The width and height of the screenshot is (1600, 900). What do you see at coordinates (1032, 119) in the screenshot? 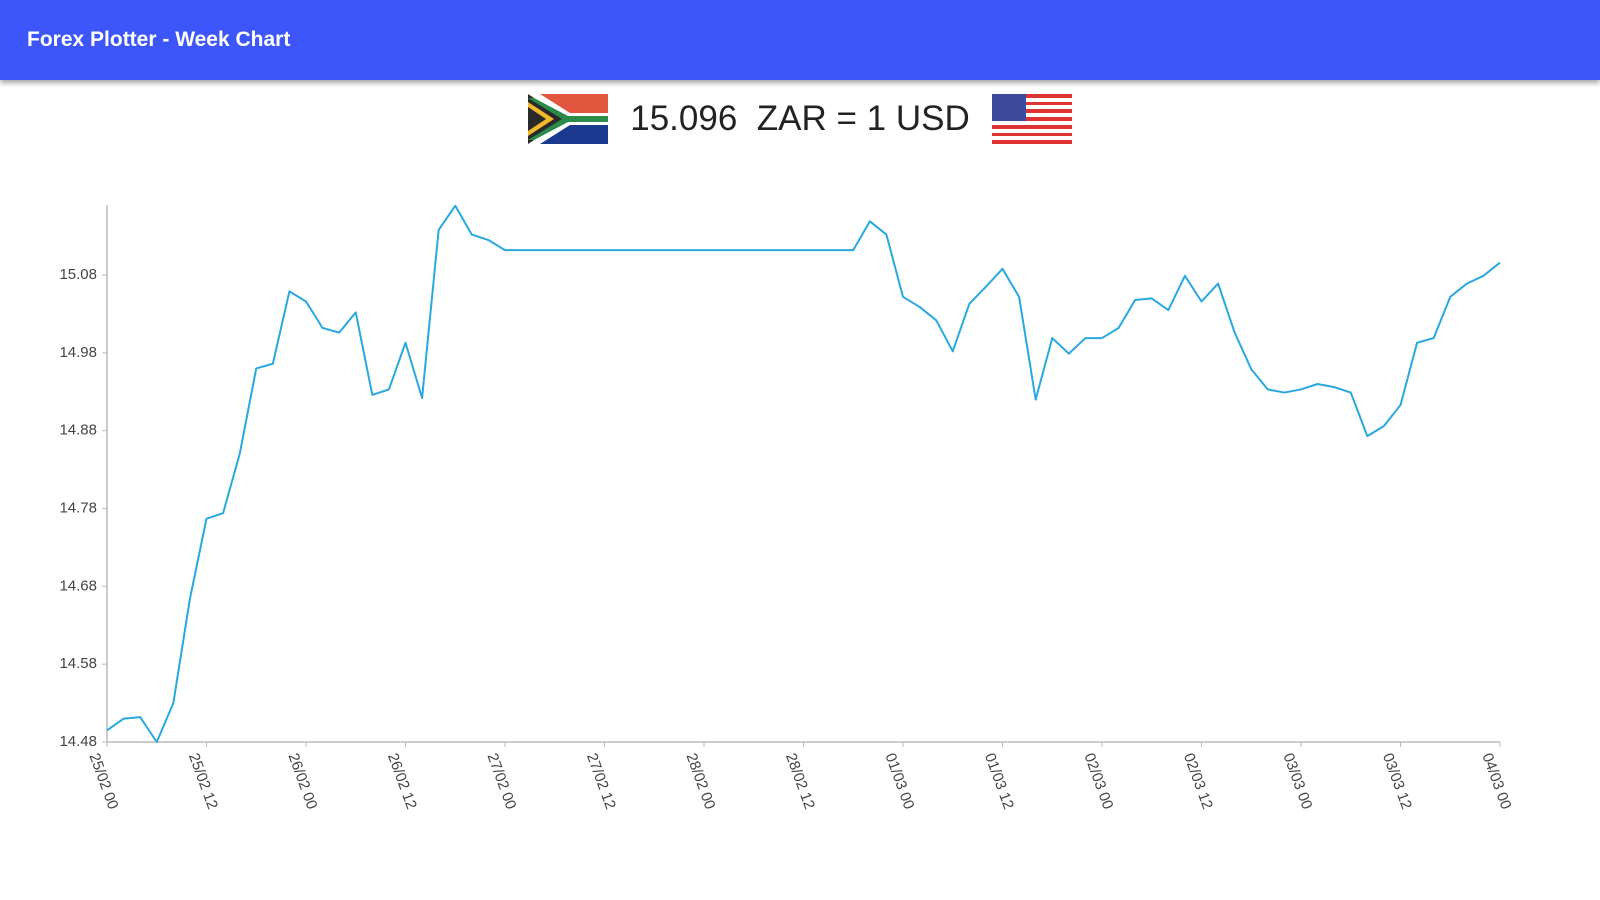
I see `flag-us` at bounding box center [1032, 119].